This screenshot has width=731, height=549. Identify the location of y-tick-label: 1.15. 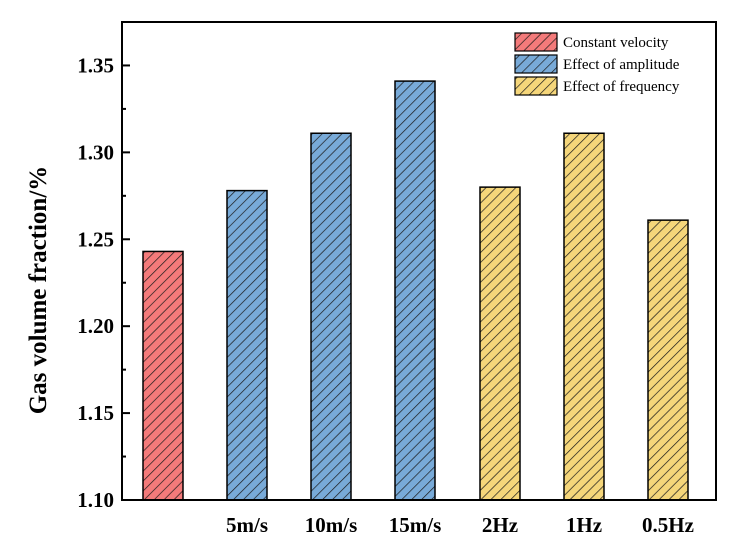
(95, 413).